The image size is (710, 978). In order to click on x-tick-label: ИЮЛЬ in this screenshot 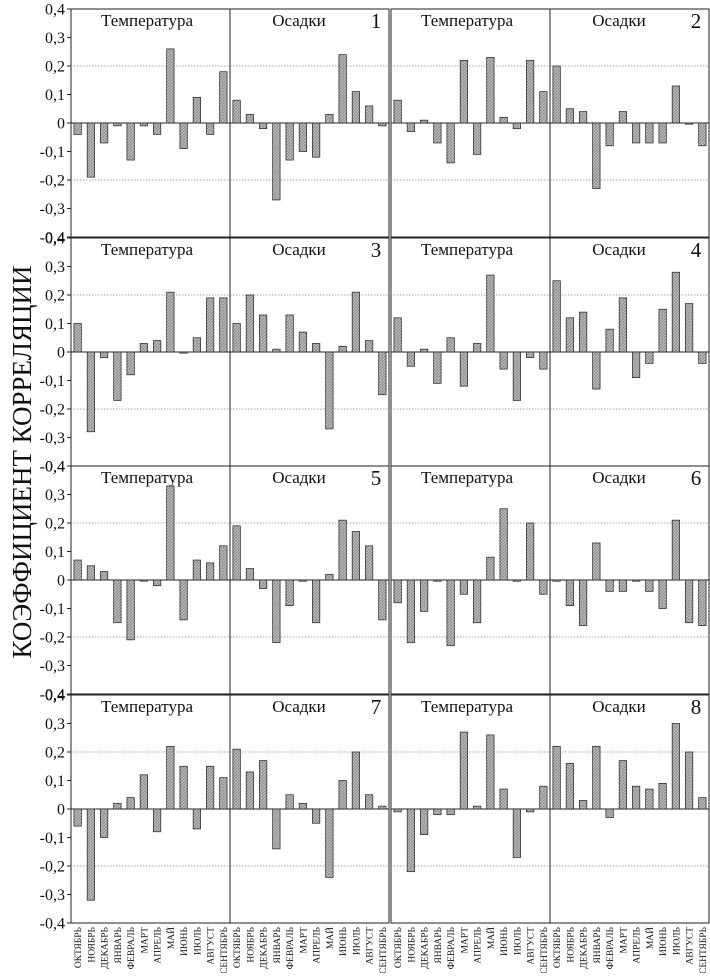, I will do `click(518, 940)`.